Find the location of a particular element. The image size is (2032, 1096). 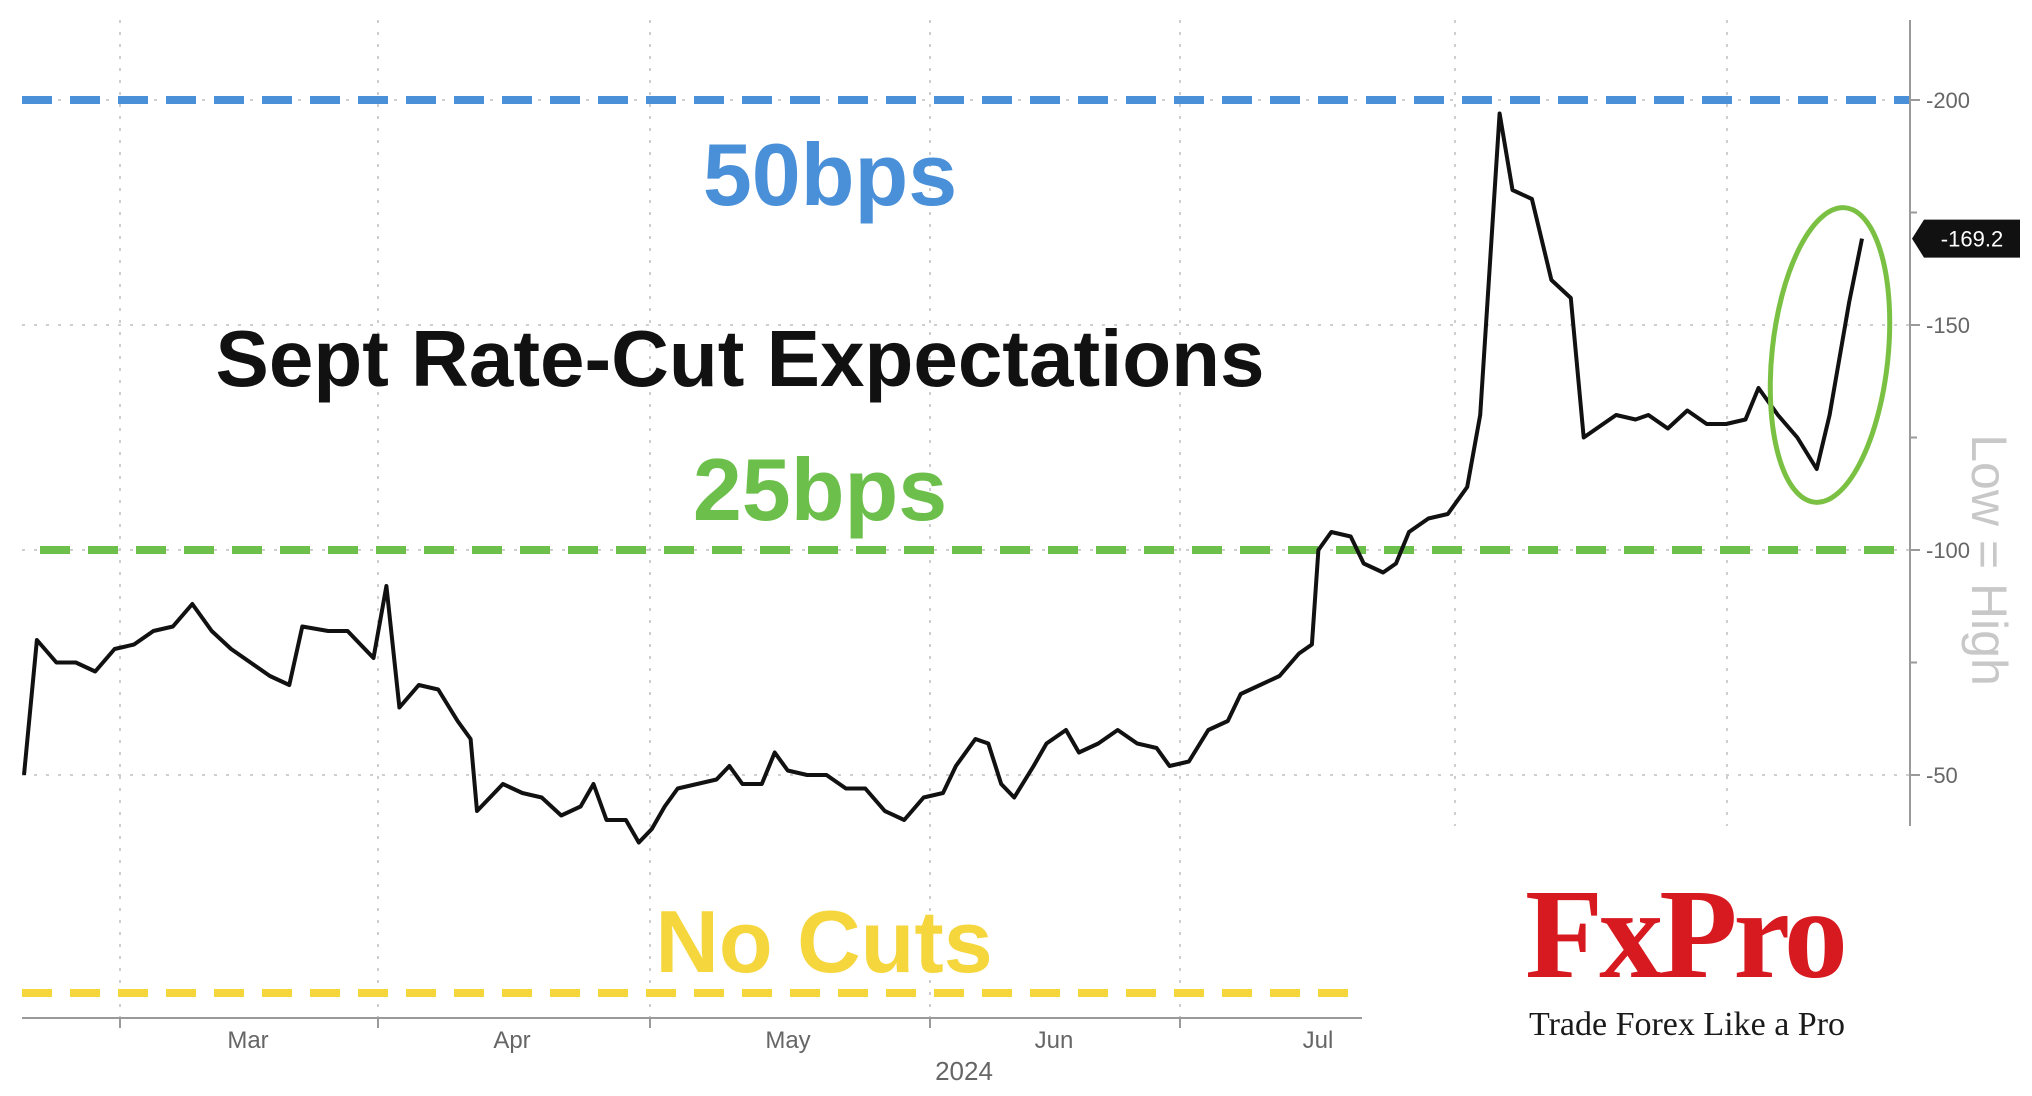

chart-title: Sept Rate-Cut Expectations is located at coordinates (739, 358).